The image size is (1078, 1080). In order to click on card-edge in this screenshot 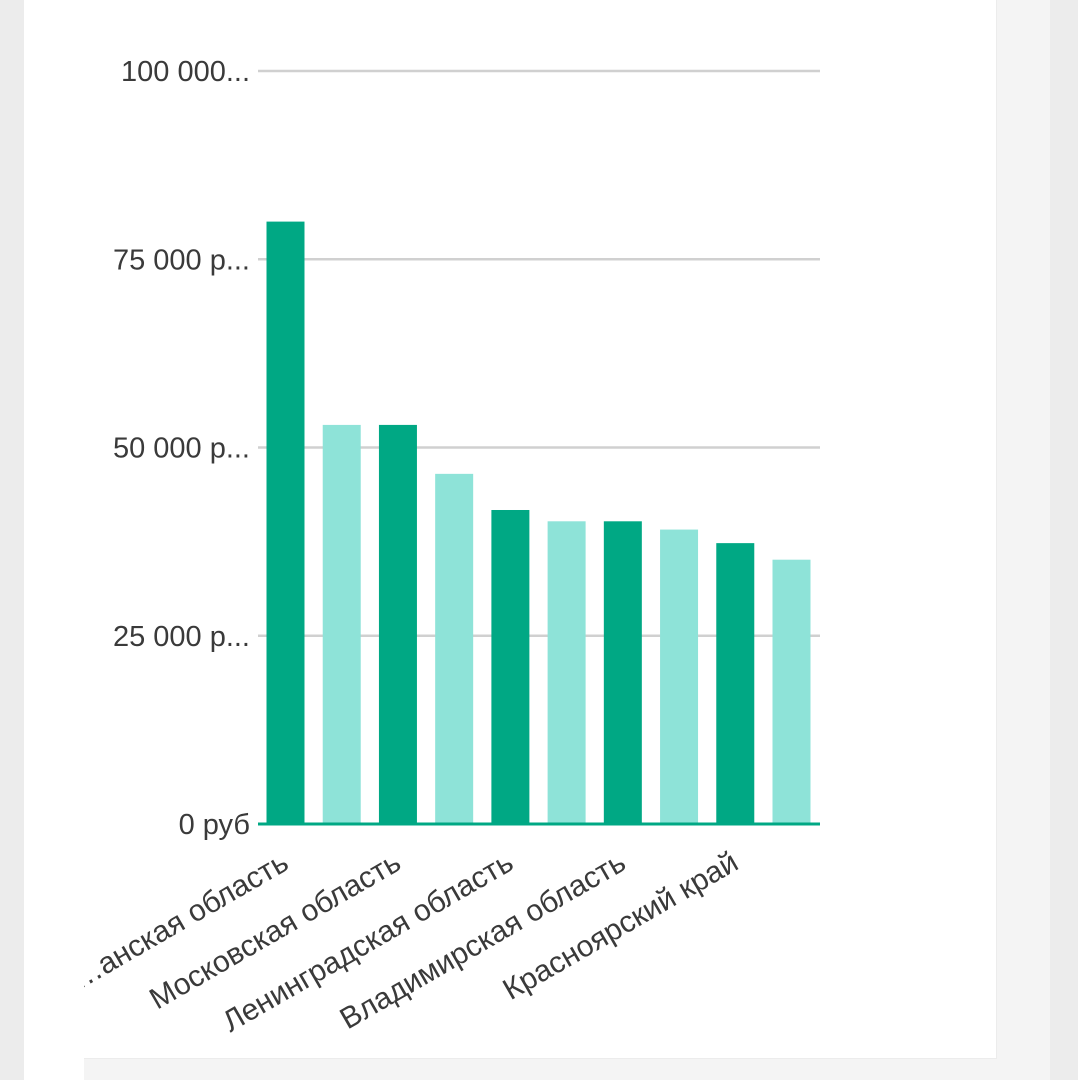, I will do `click(54, 540)`.